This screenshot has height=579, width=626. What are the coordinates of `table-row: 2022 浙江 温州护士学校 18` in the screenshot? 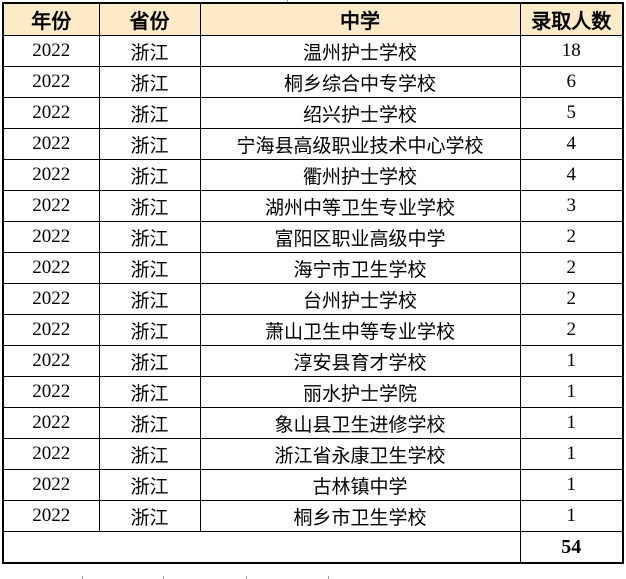 It's located at (313, 51).